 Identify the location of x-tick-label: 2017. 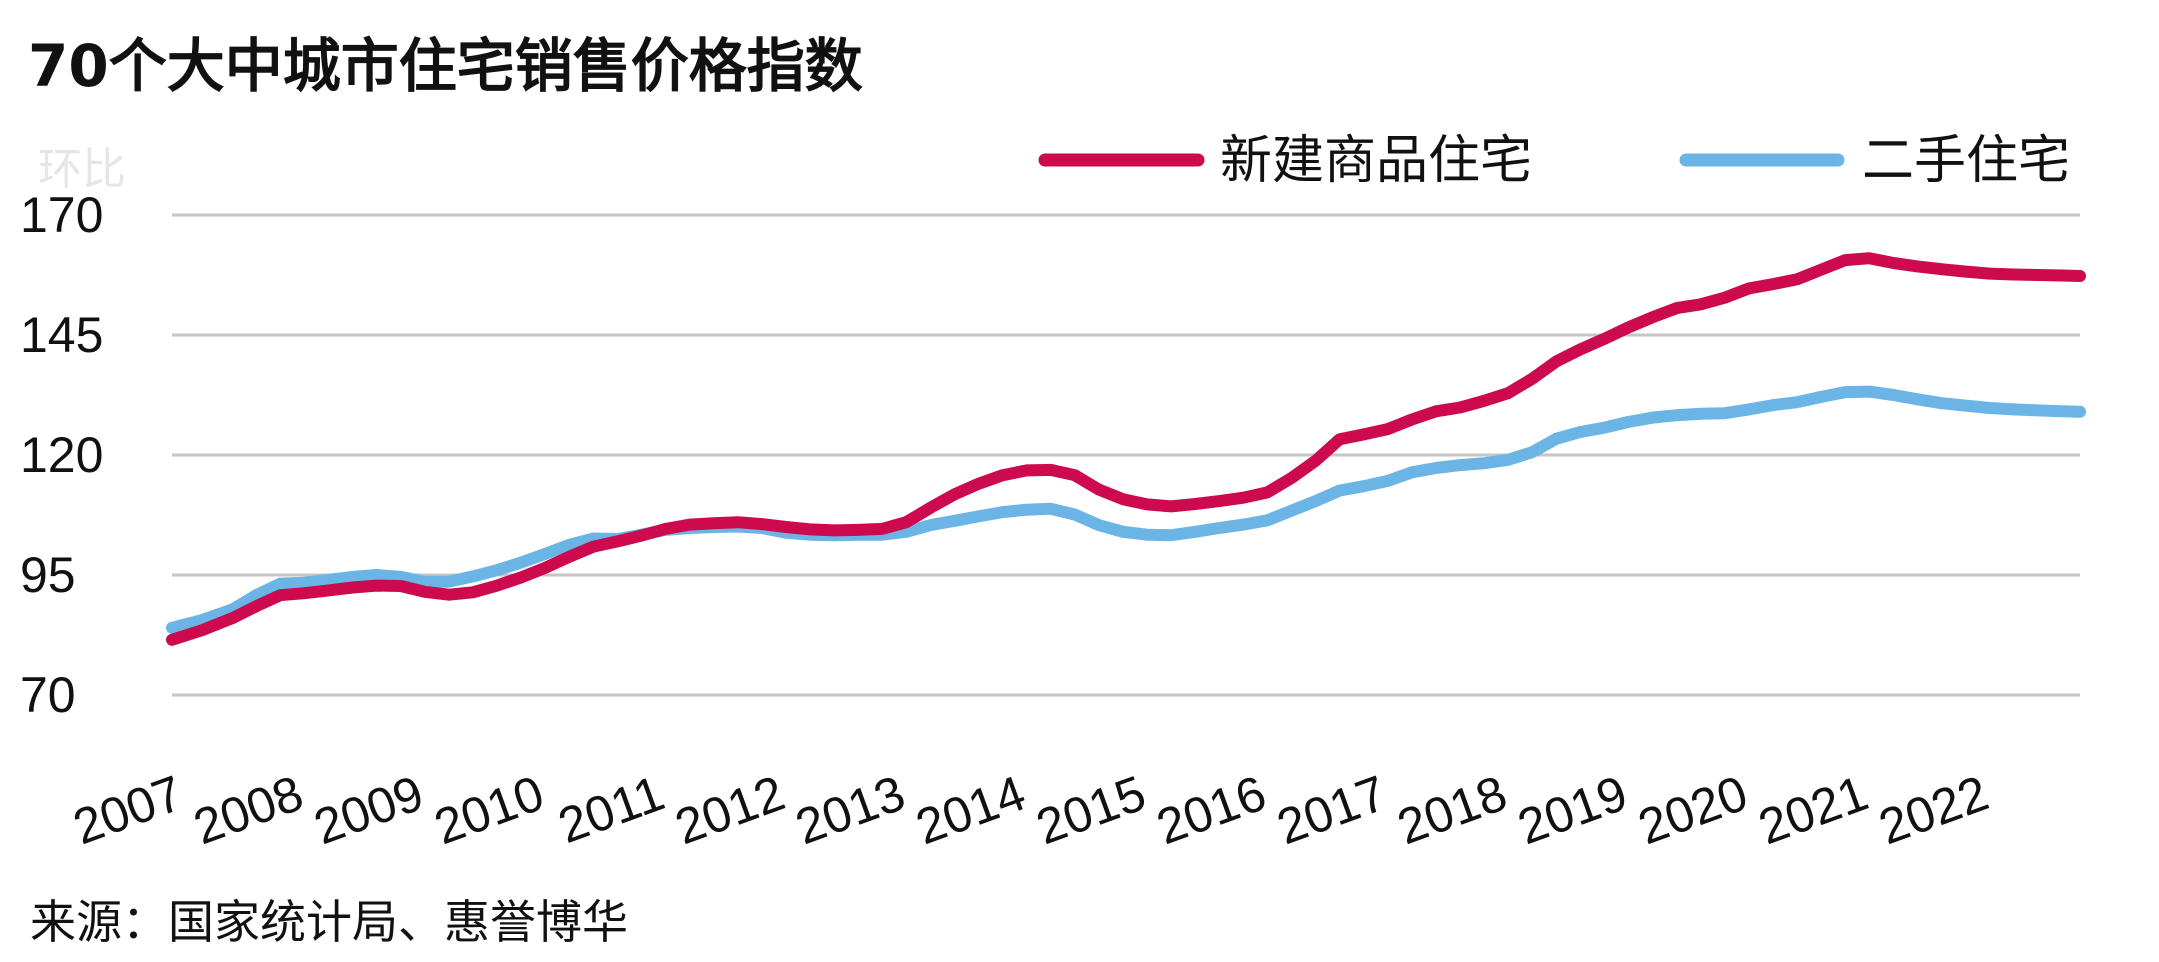
(1332, 810).